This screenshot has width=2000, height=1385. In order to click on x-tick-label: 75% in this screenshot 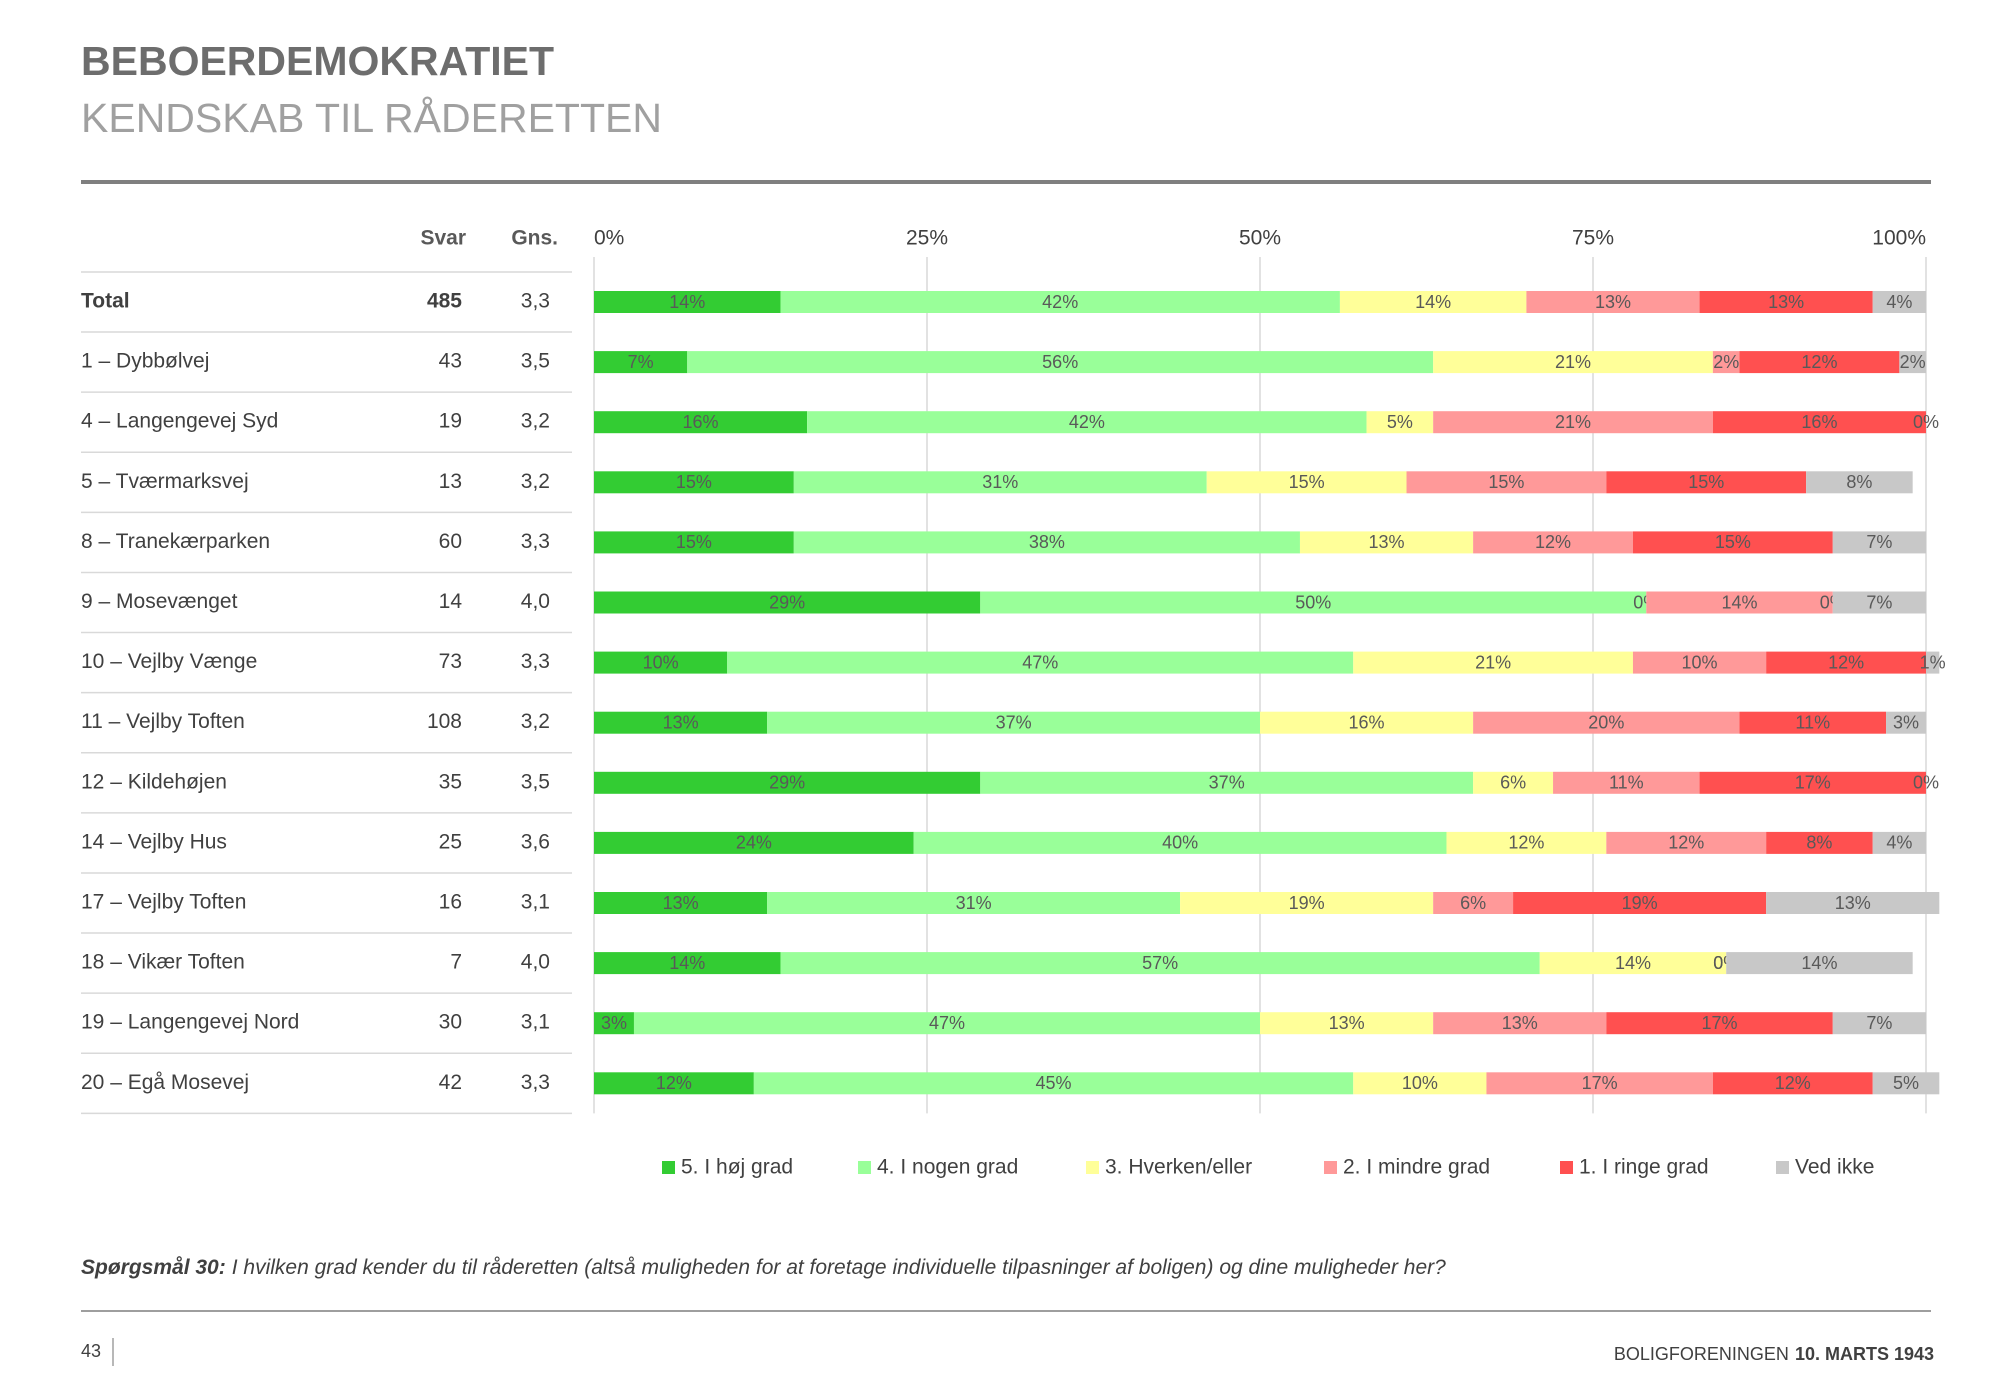, I will do `click(1593, 238)`.